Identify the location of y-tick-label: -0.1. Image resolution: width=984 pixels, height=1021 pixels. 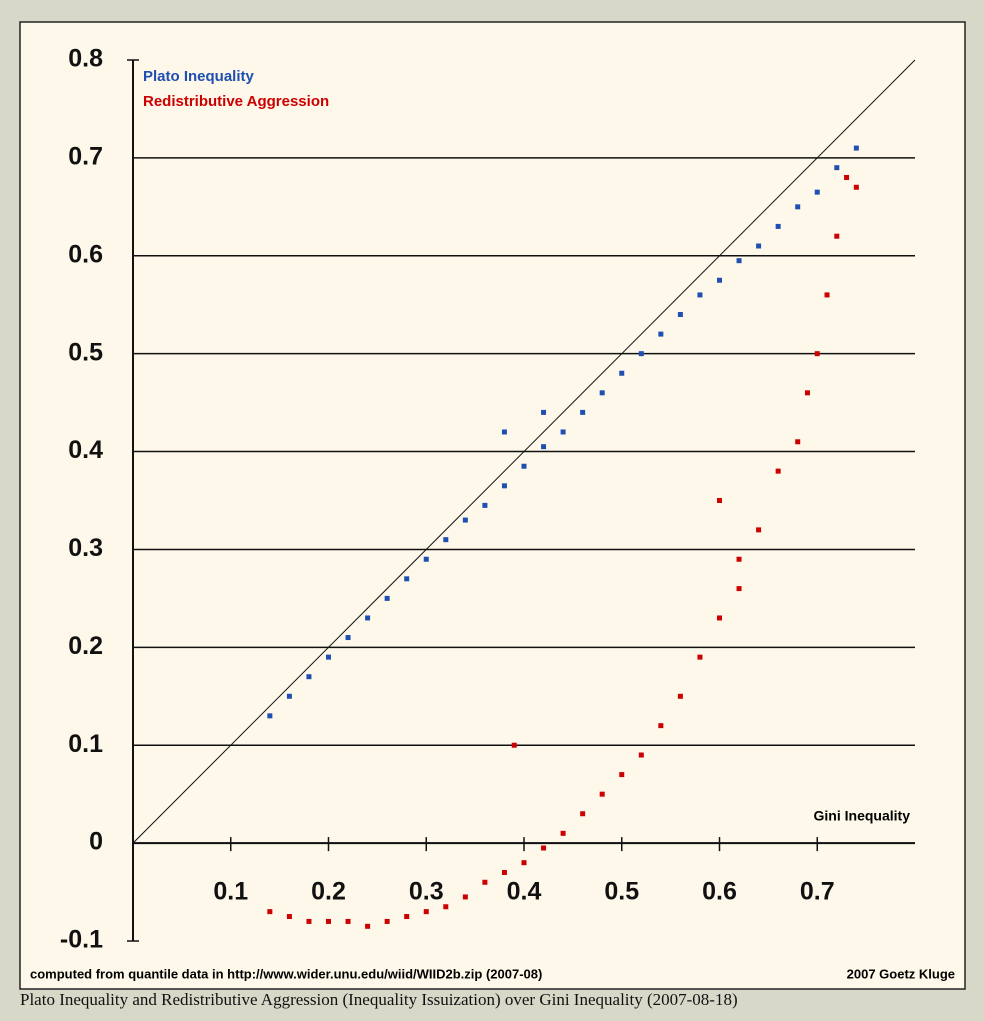
(81, 940).